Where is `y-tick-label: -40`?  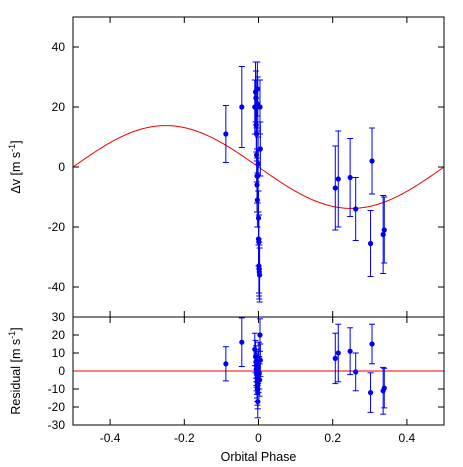 y-tick-label: -40 is located at coordinates (57, 287).